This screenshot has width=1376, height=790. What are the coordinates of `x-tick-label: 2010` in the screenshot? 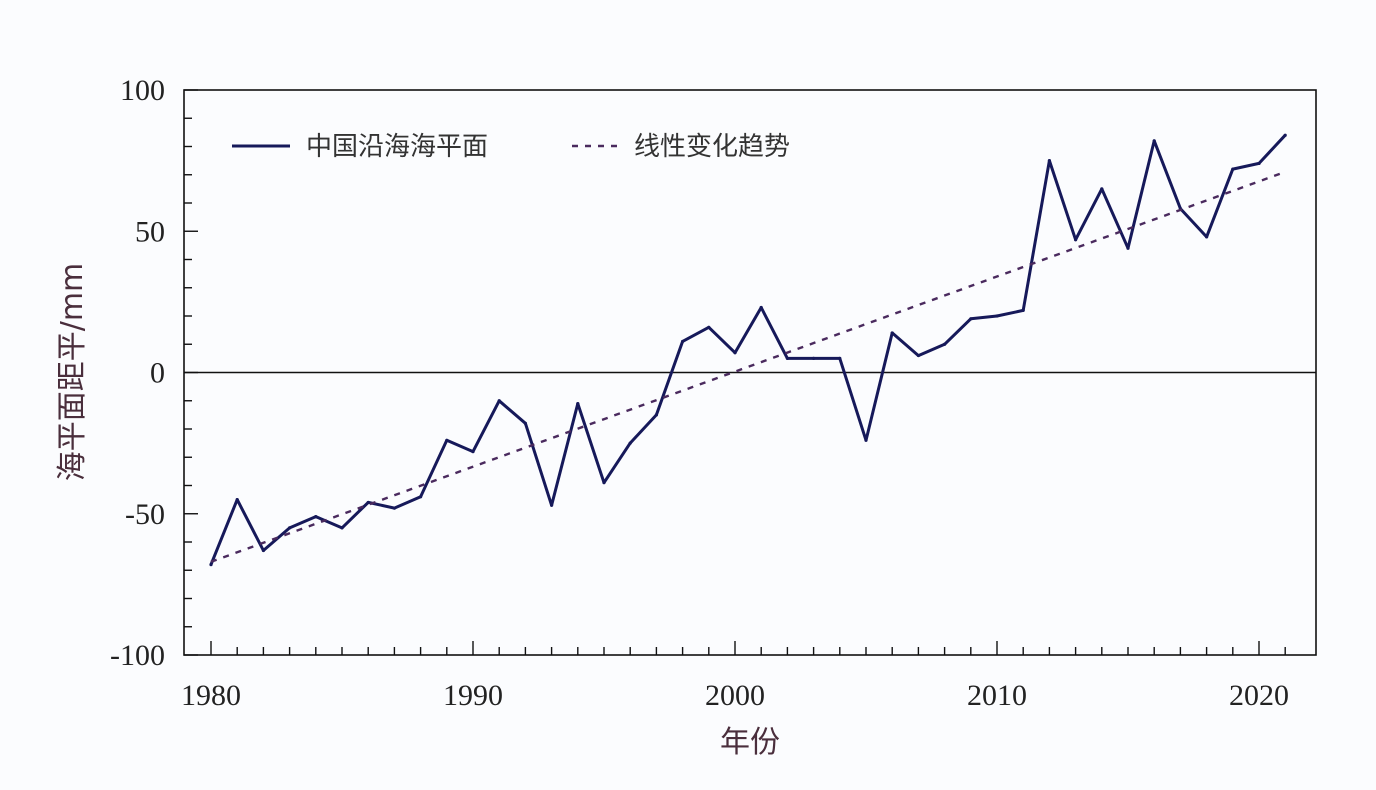 It's located at (997, 695).